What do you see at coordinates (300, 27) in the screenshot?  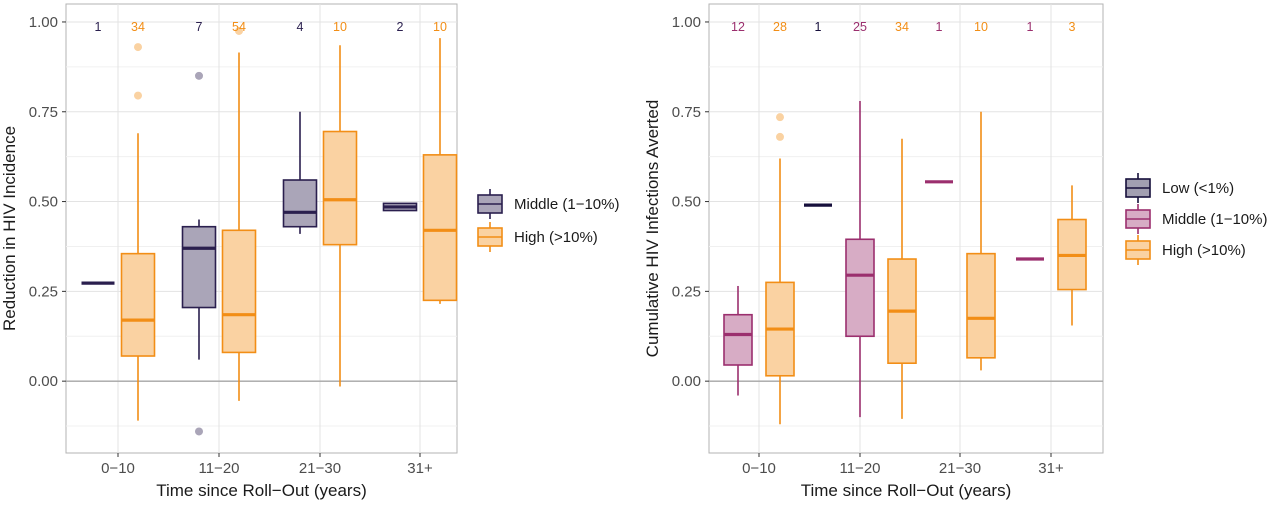 I see `count-label: 4` at bounding box center [300, 27].